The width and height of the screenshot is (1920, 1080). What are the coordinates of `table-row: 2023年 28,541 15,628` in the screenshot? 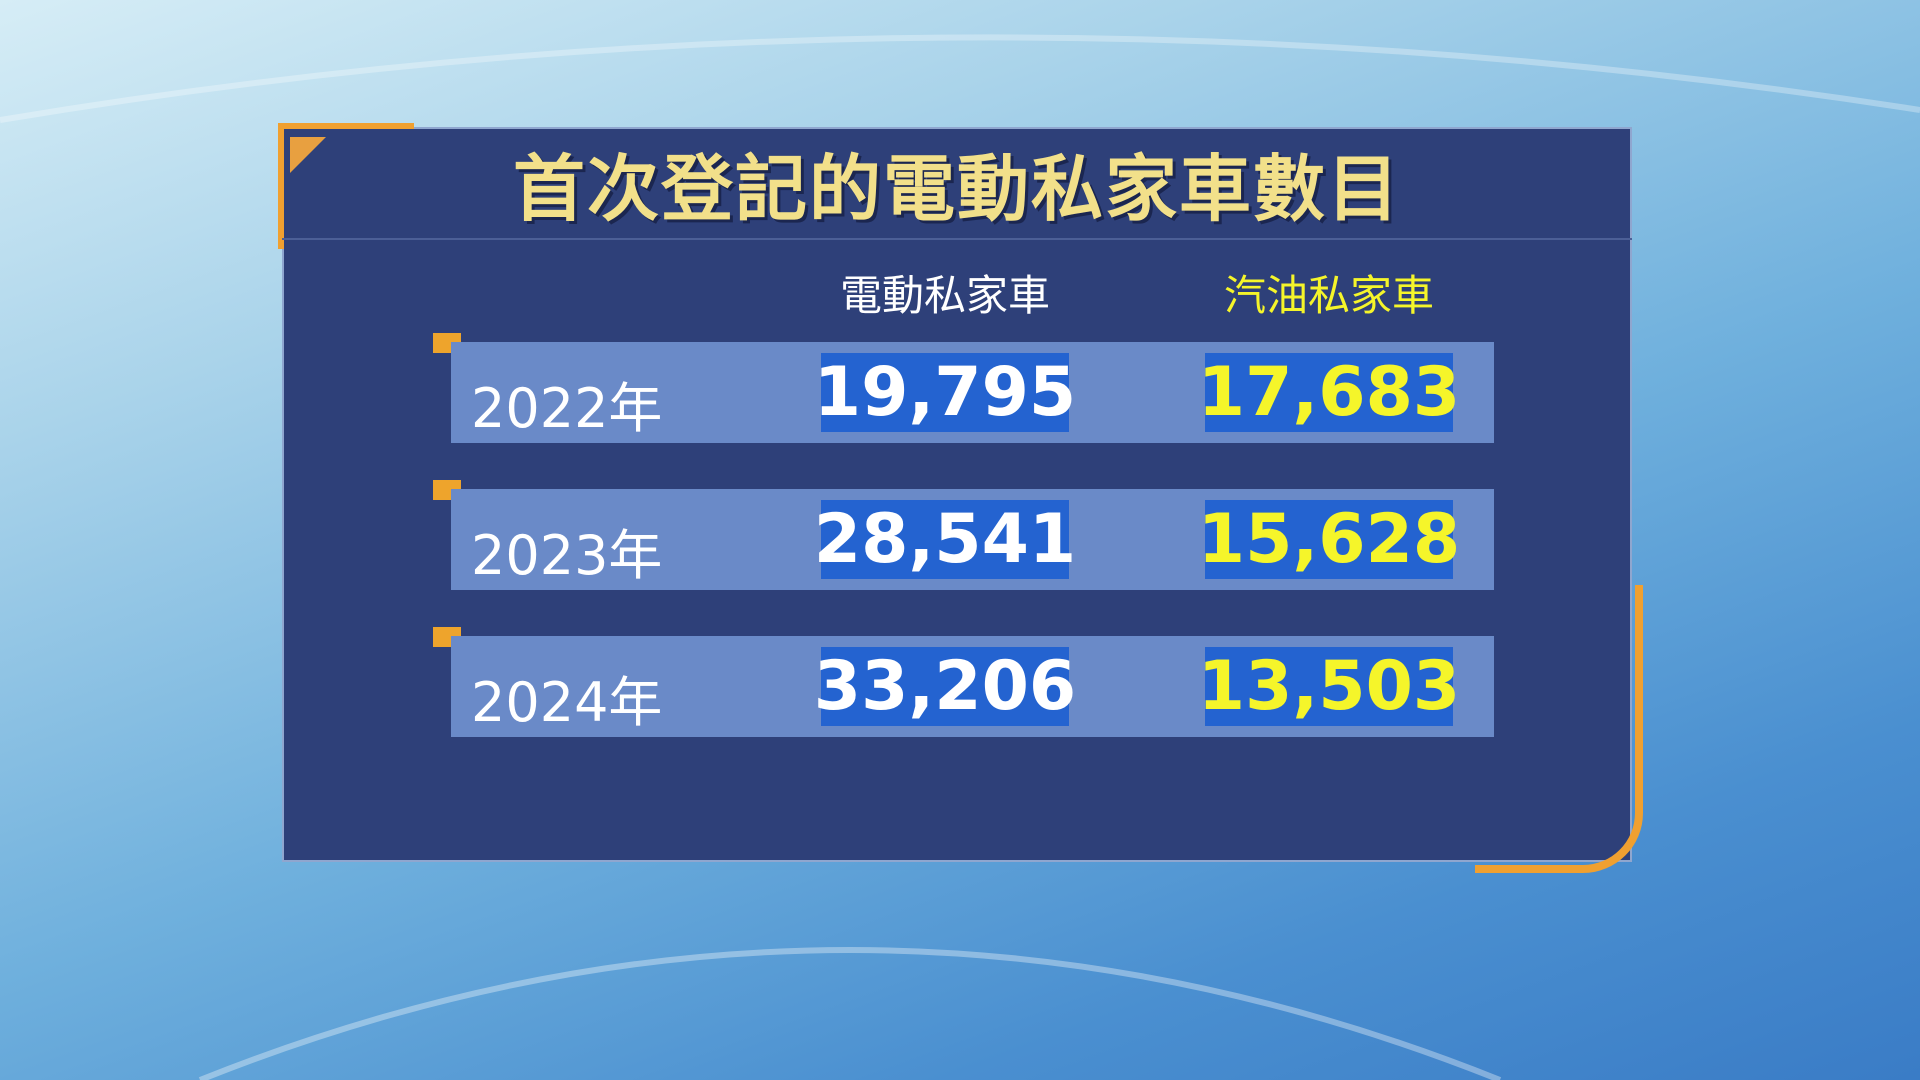 It's located at (972, 539).